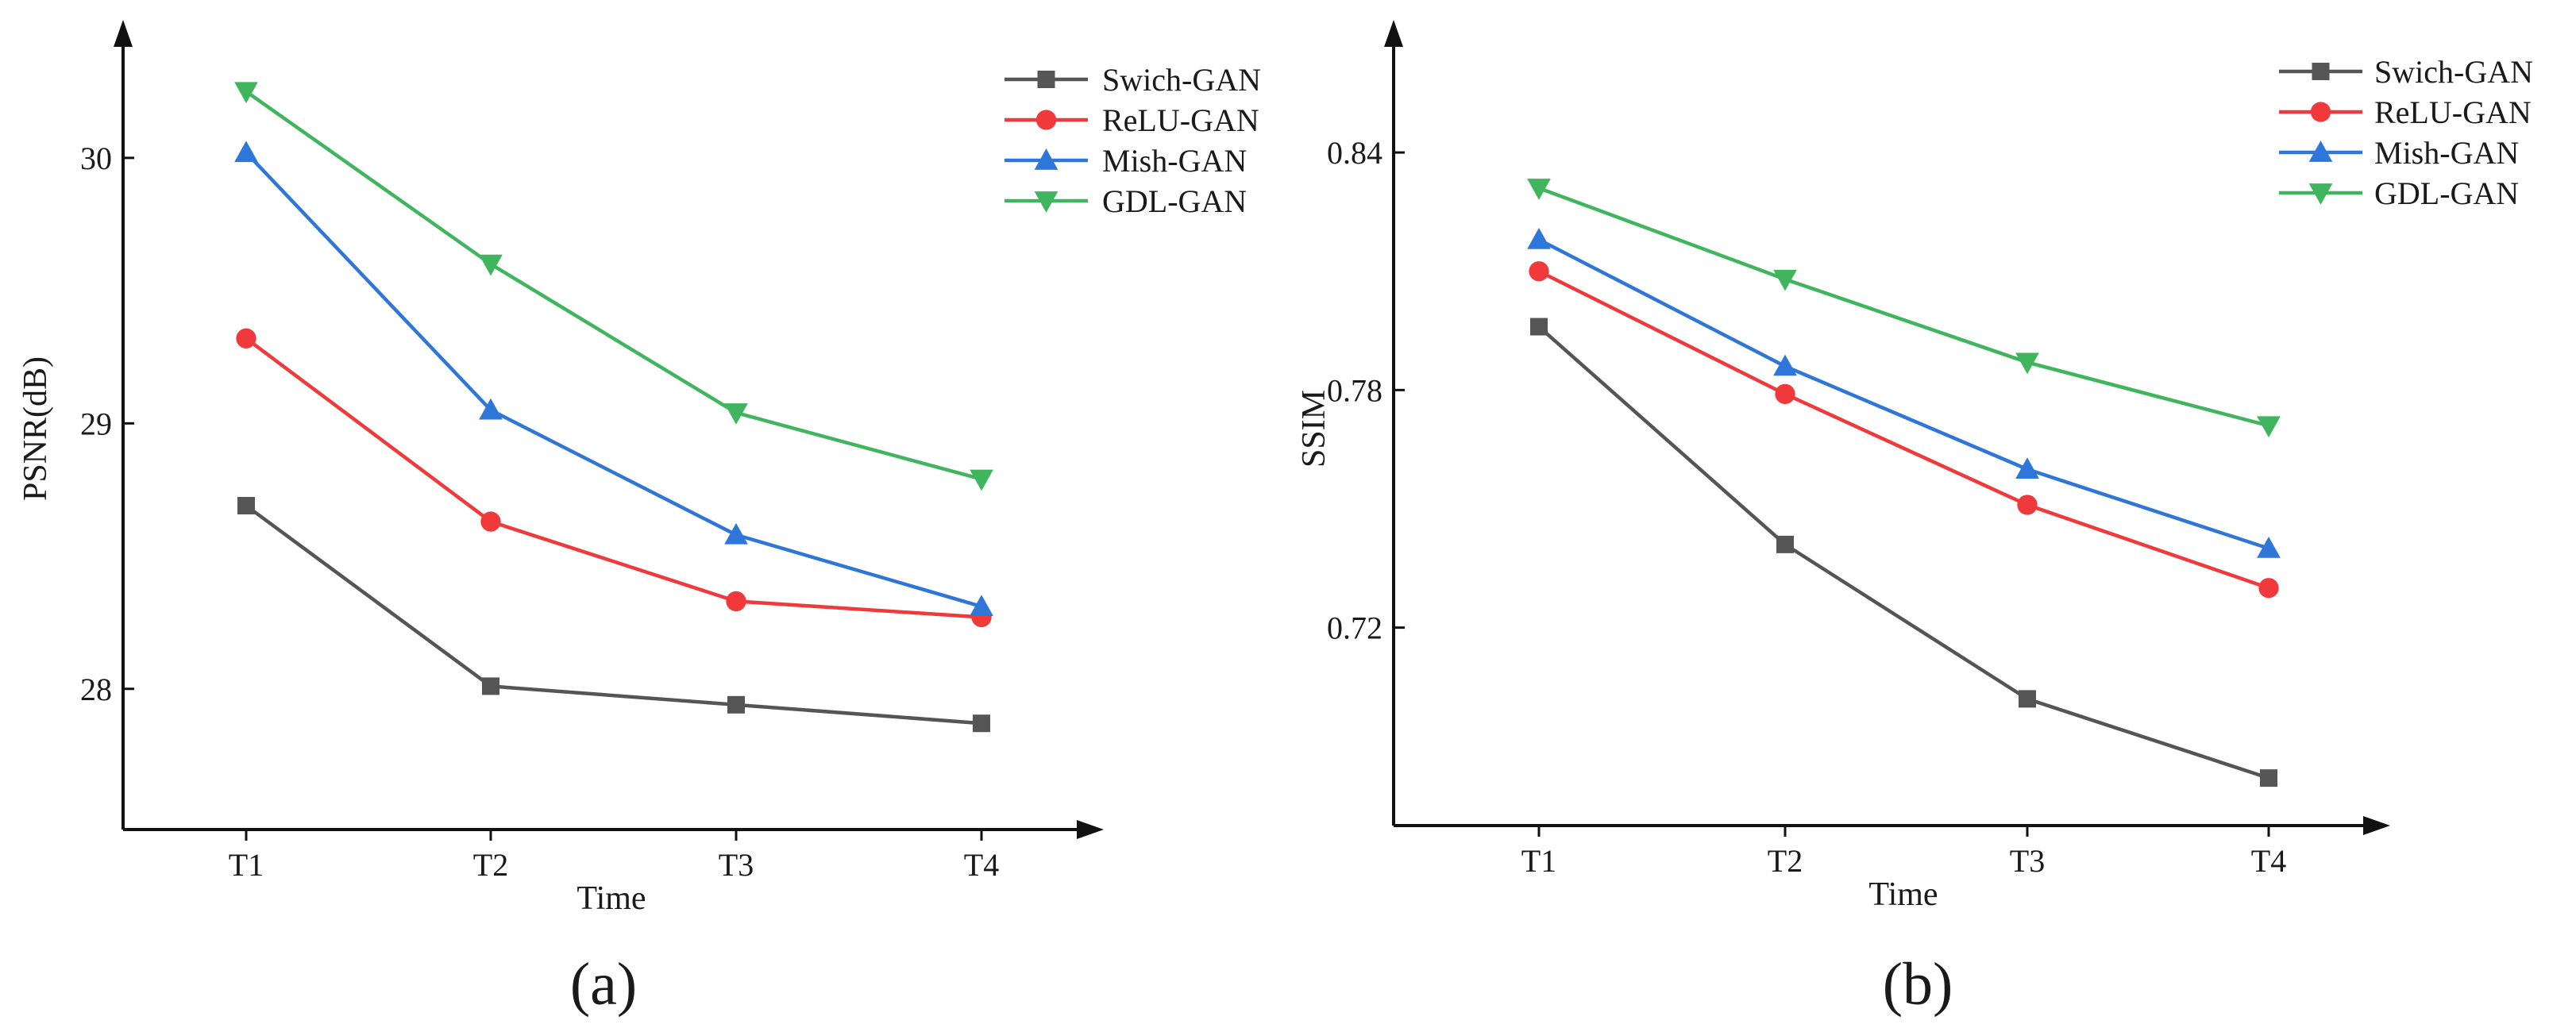  What do you see at coordinates (2446, 193) in the screenshot?
I see `legend-label-b-3: GDL-GAN` at bounding box center [2446, 193].